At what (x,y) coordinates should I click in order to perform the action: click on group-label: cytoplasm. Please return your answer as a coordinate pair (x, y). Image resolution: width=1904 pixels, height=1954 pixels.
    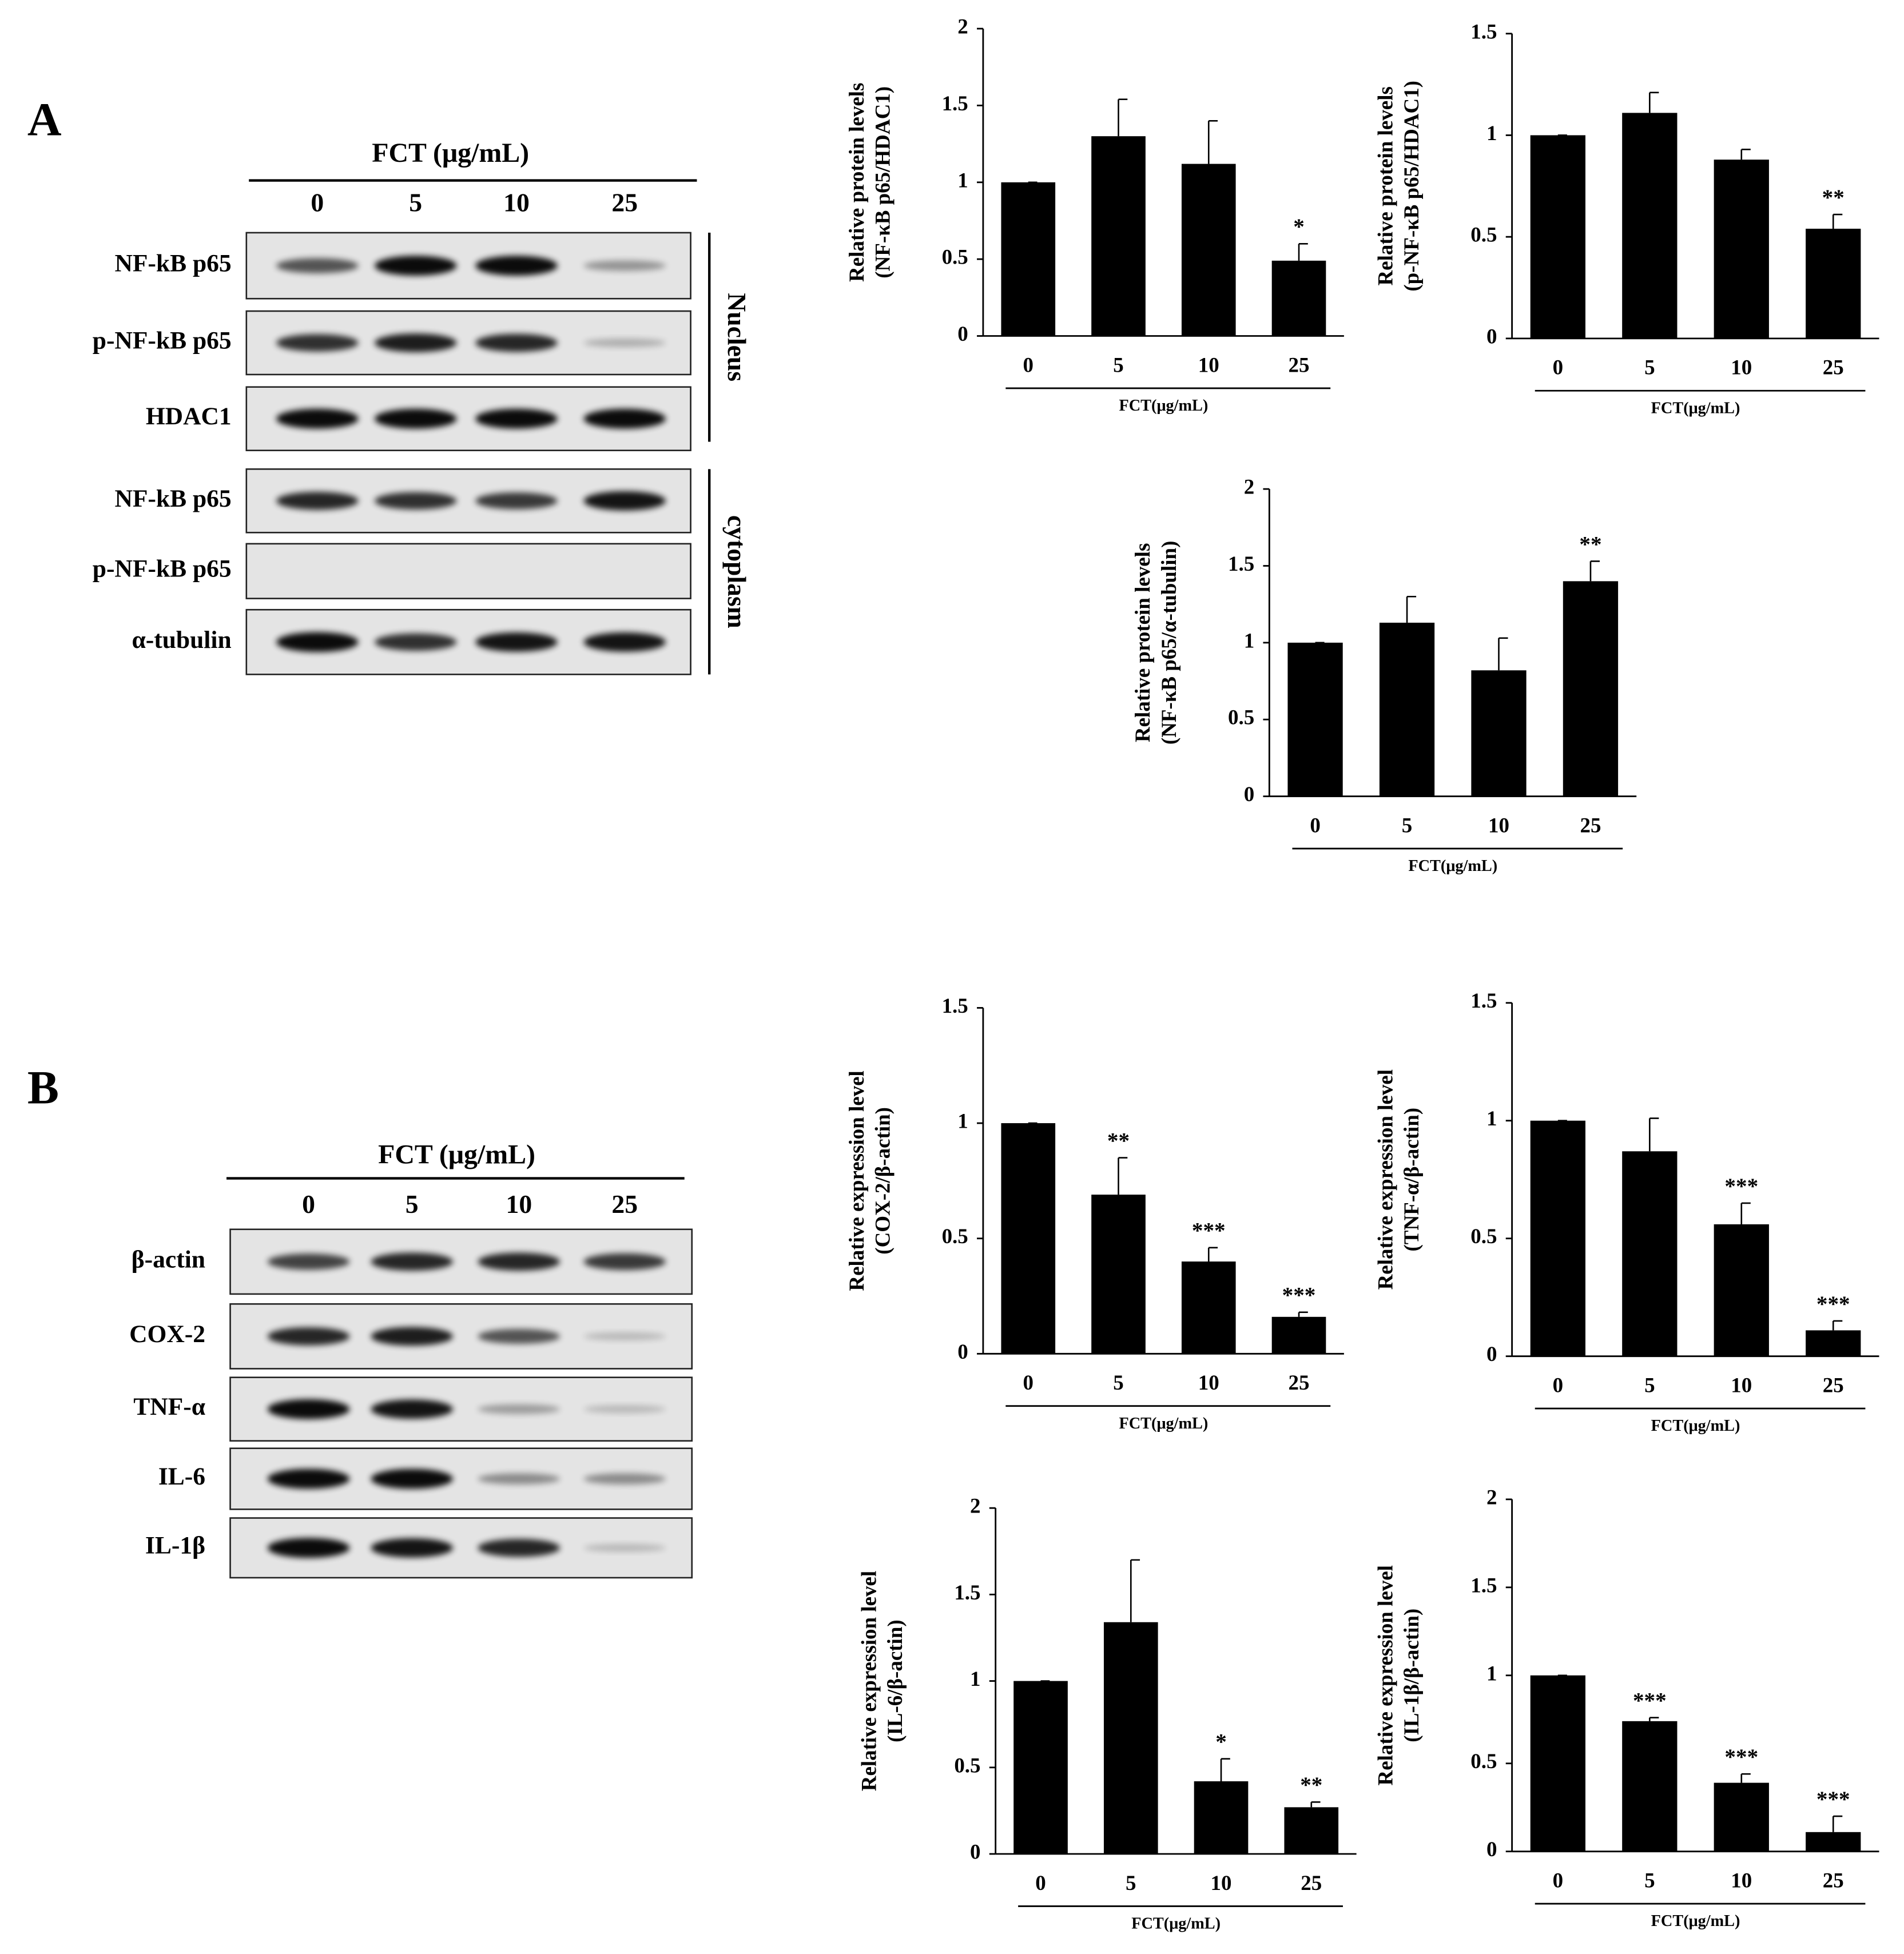
    Looking at the image, I should click on (737, 571).